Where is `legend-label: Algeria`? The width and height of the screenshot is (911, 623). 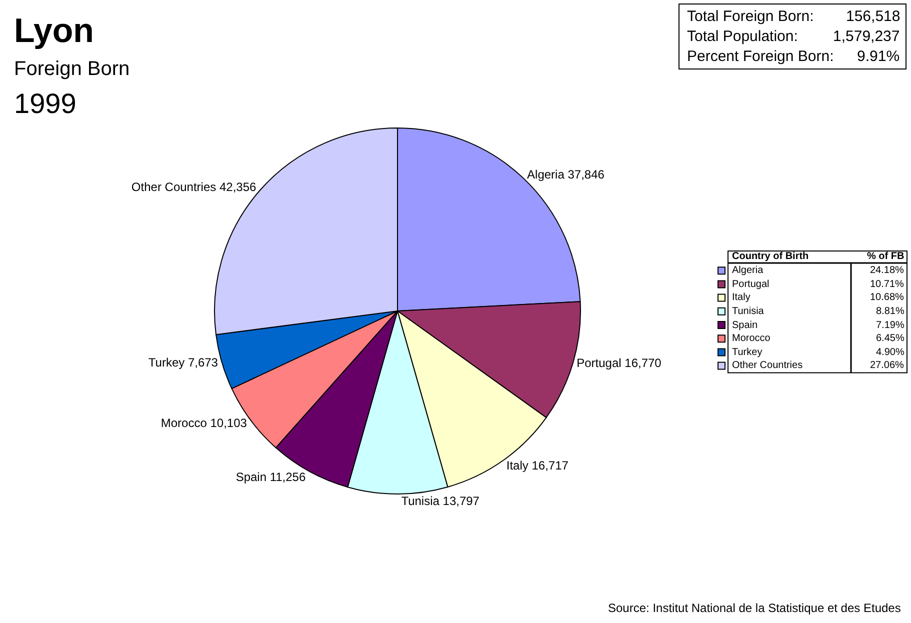
legend-label: Algeria is located at coordinates (748, 270).